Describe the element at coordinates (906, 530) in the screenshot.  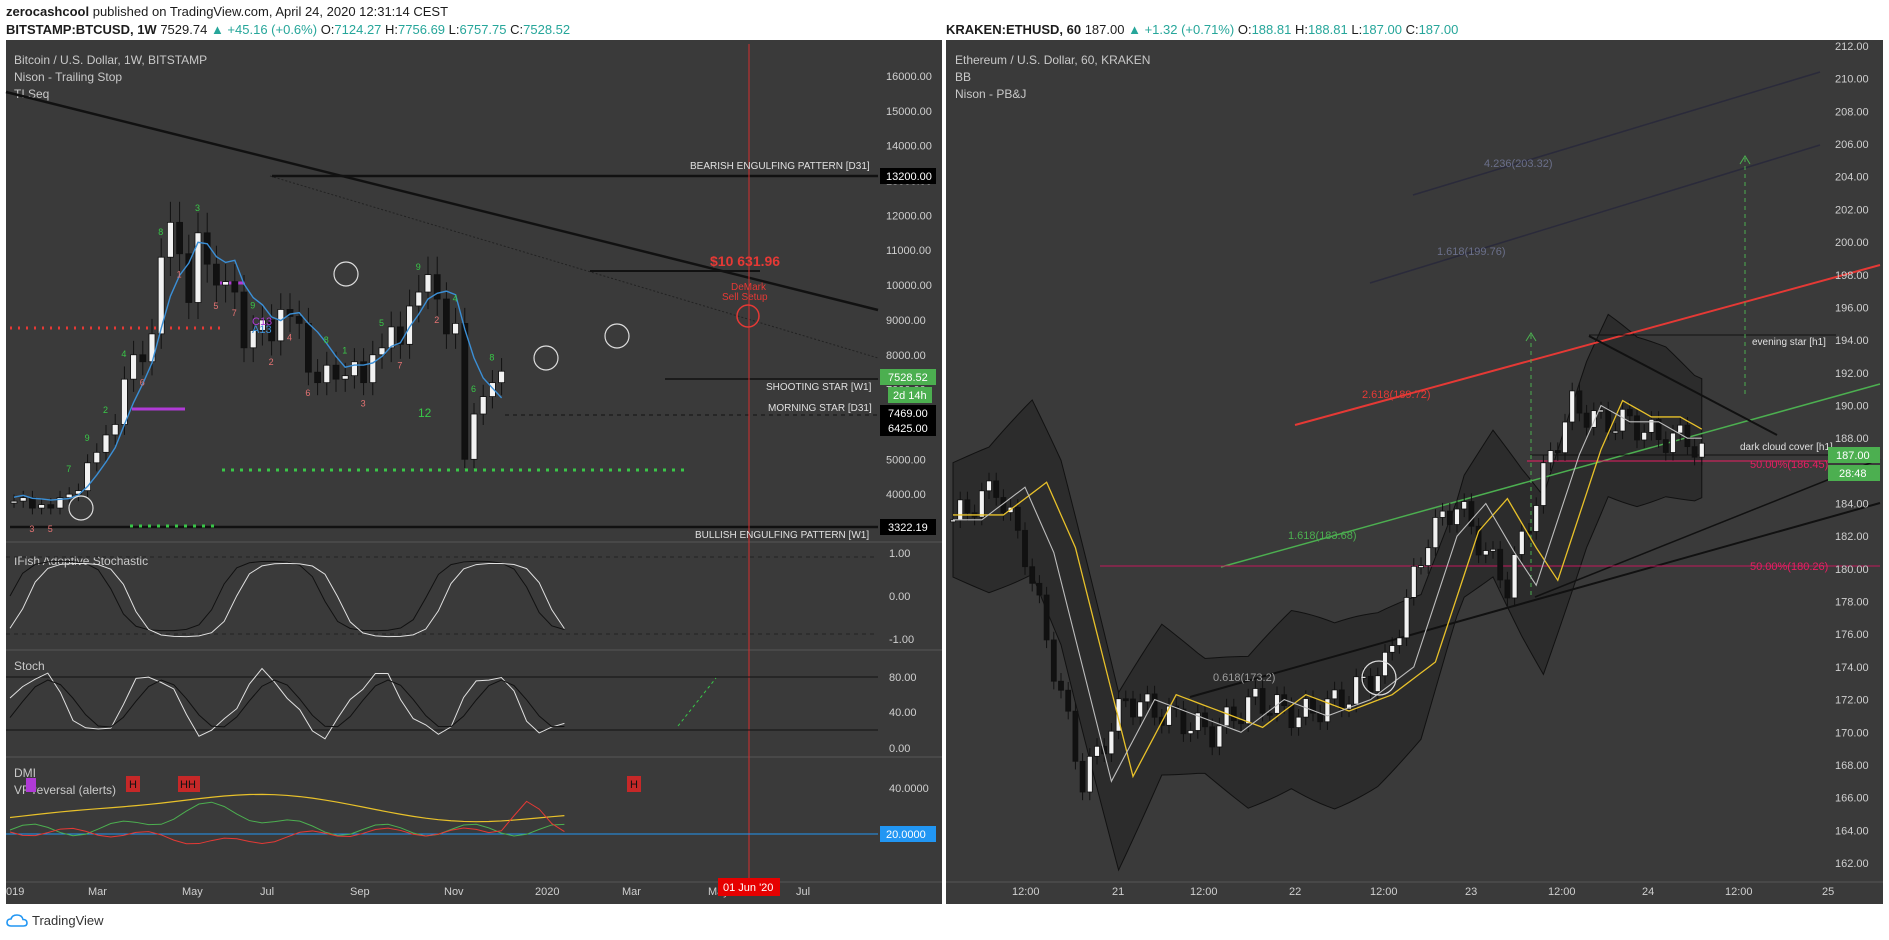
I see `btc-price-tick: 3000.00` at that location.